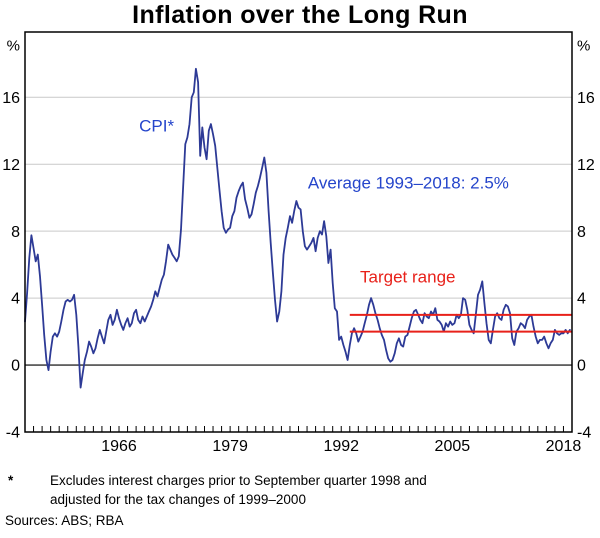 The image size is (600, 538). Describe the element at coordinates (15, 299) in the screenshot. I see `y-tick-label-left: 4` at that location.